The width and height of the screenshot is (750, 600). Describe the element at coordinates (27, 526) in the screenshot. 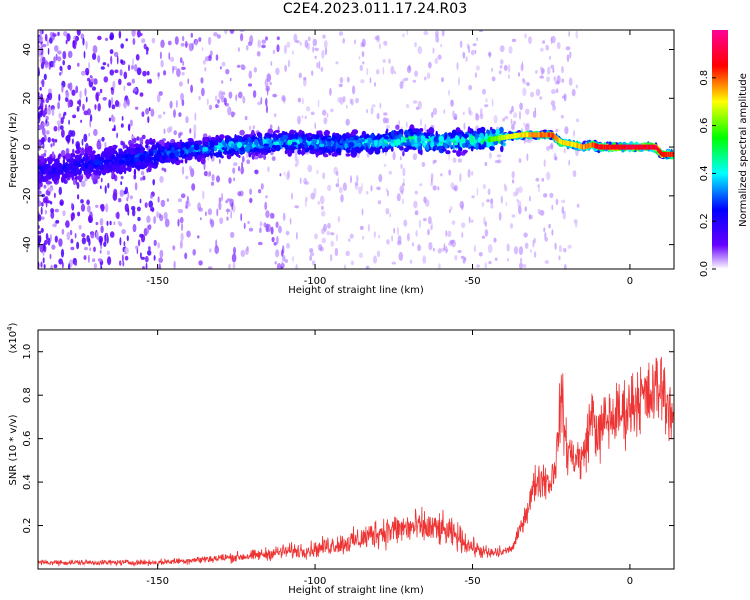

I see `y-tick-label: 0.2` at that location.